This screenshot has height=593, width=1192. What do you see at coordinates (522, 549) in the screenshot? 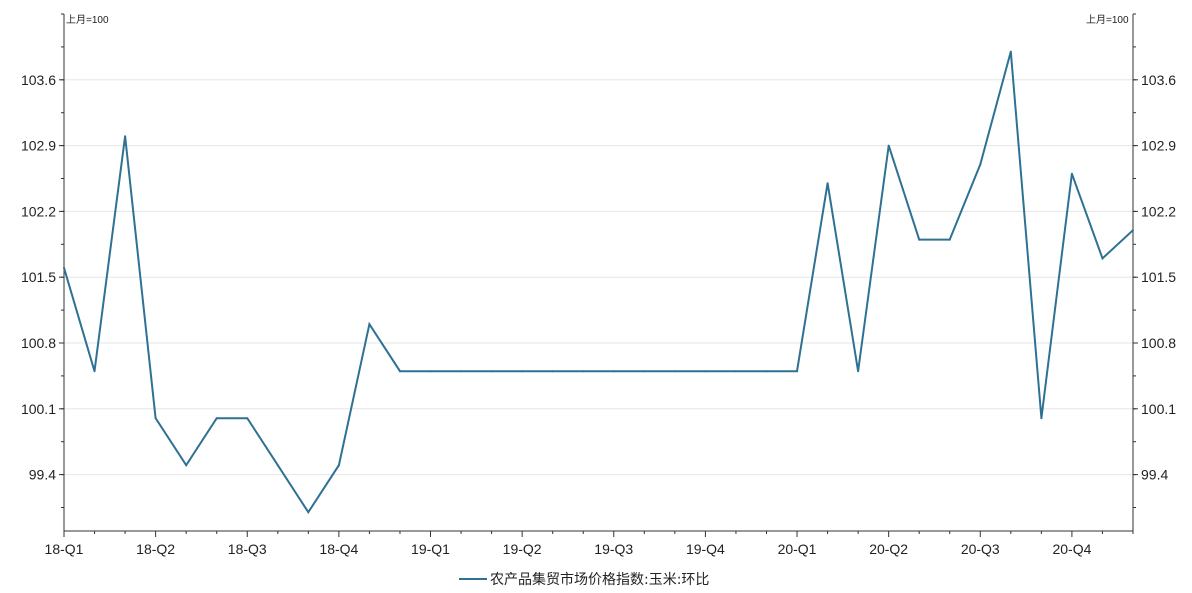
I see `x-tick-label: 19-Q2` at bounding box center [522, 549].